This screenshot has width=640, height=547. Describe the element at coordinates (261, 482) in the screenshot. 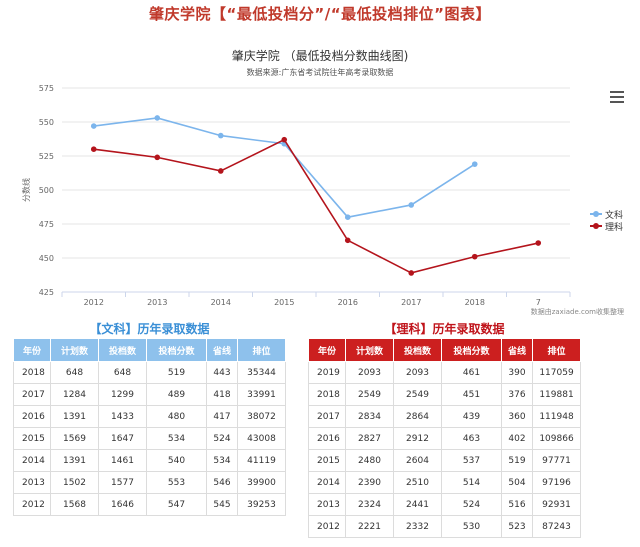

I see `wen-table-cell: 39900` at that location.